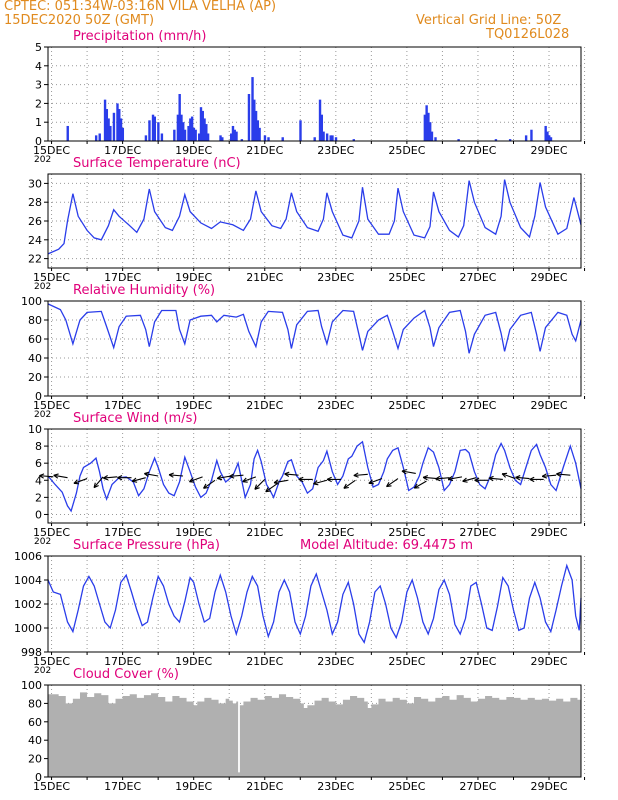  I want to click on y-tick-label: 1000, so click(28, 628).